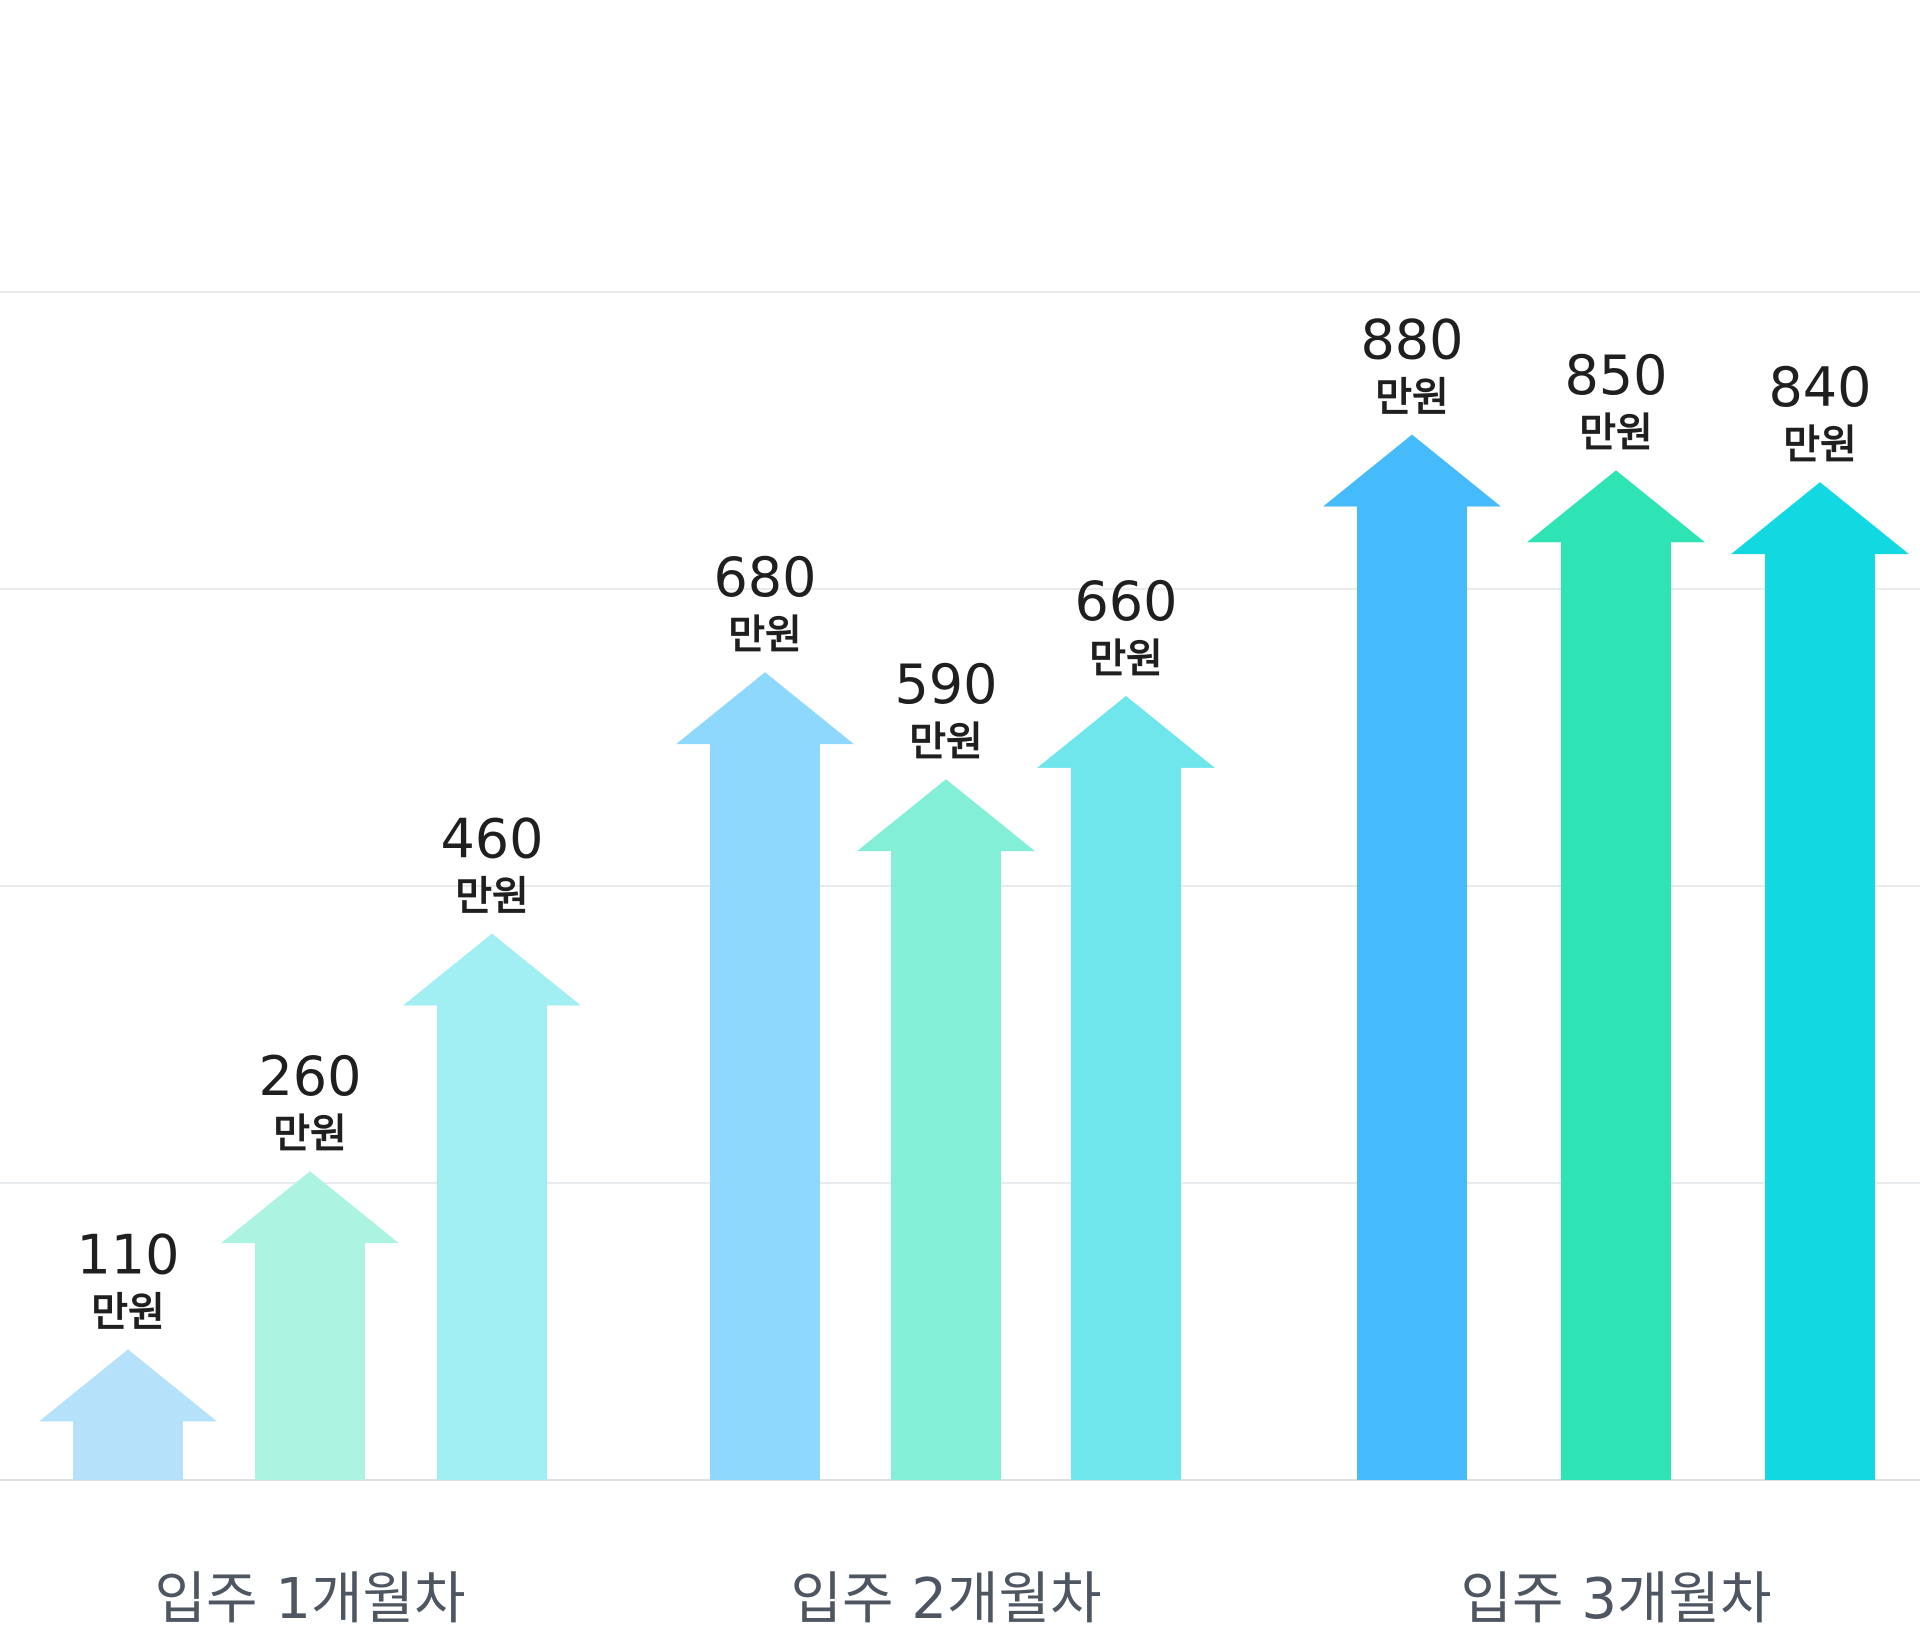 The width and height of the screenshot is (1920, 1625). Describe the element at coordinates (491, 839) in the screenshot. I see `data-label: 460` at that location.